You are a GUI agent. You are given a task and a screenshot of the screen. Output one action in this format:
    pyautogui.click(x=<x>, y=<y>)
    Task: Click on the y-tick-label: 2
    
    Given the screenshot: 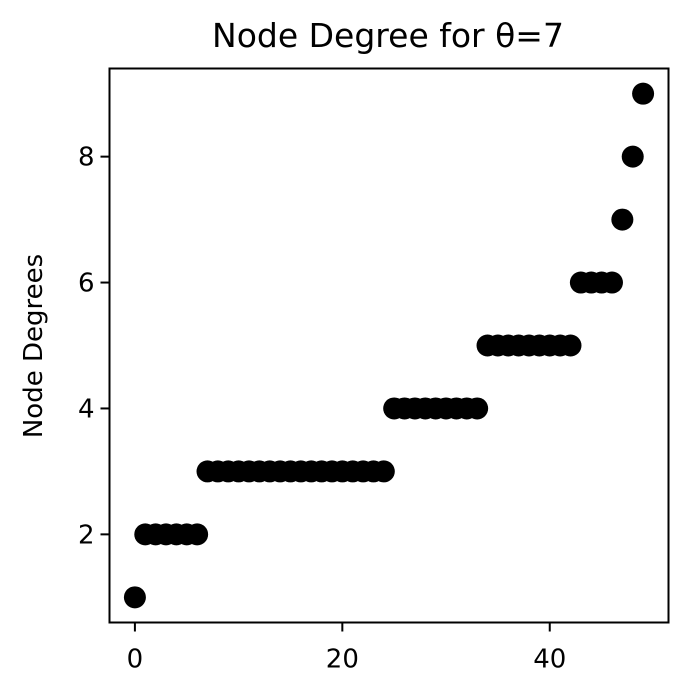 What is the action you would take?
    pyautogui.click(x=86, y=535)
    